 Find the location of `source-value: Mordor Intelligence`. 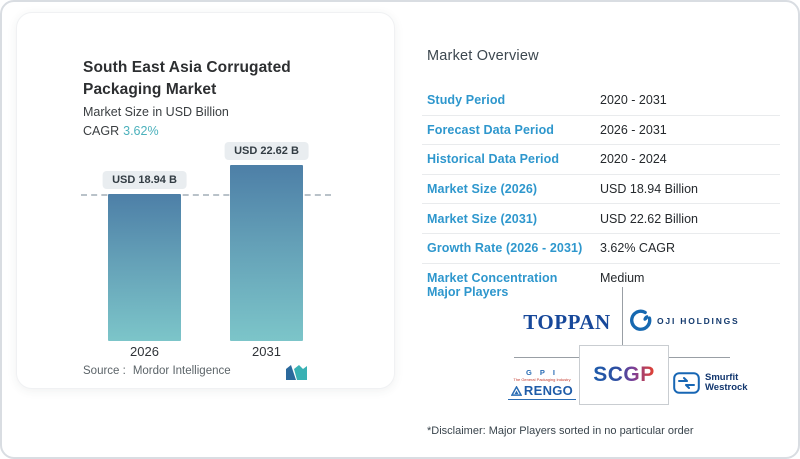

source-value: Mordor Intelligence is located at coordinates (181, 371).